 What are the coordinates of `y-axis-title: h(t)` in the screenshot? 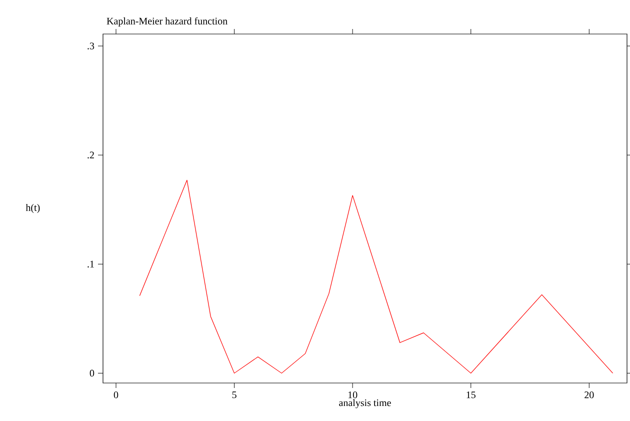 It's located at (33, 209).